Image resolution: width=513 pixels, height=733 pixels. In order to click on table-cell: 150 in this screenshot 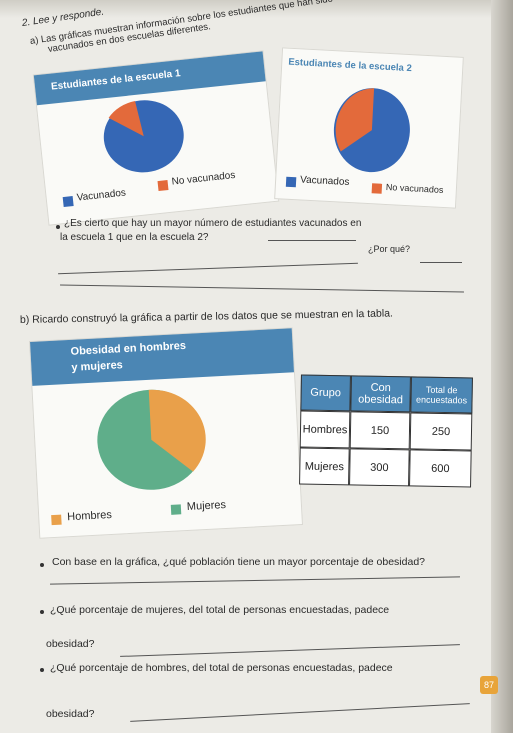, I will do `click(380, 430)`.